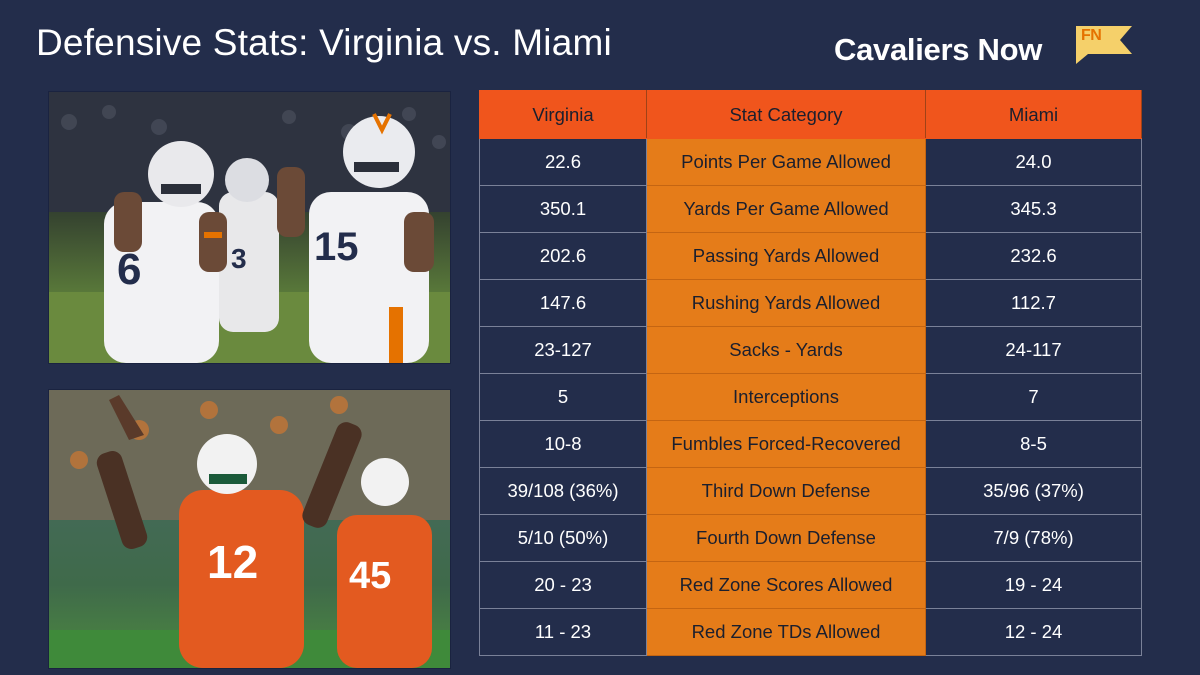 This screenshot has width=1200, height=675. I want to click on virginia-value: 23-127, so click(563, 350).